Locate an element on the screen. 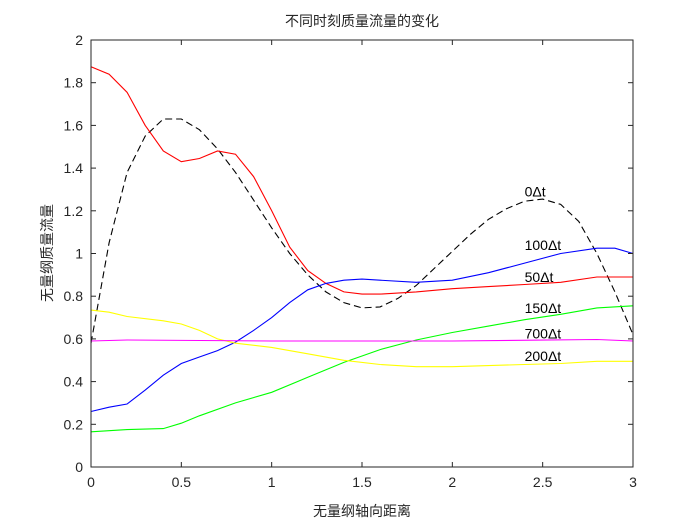  y-tick-label: 0.2 is located at coordinates (74, 424).